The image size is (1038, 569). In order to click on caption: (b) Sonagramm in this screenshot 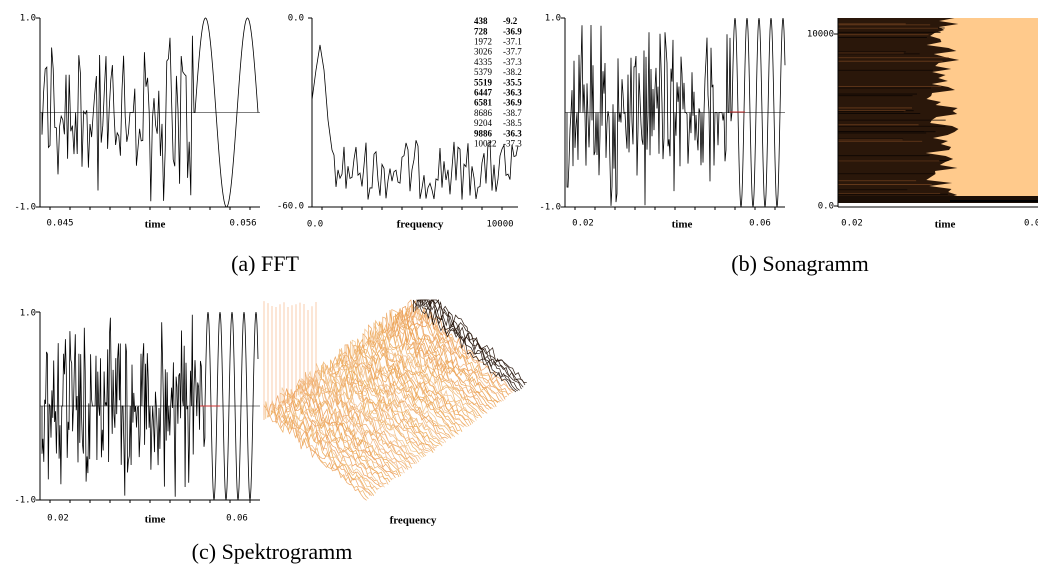, I will do `click(799, 263)`.